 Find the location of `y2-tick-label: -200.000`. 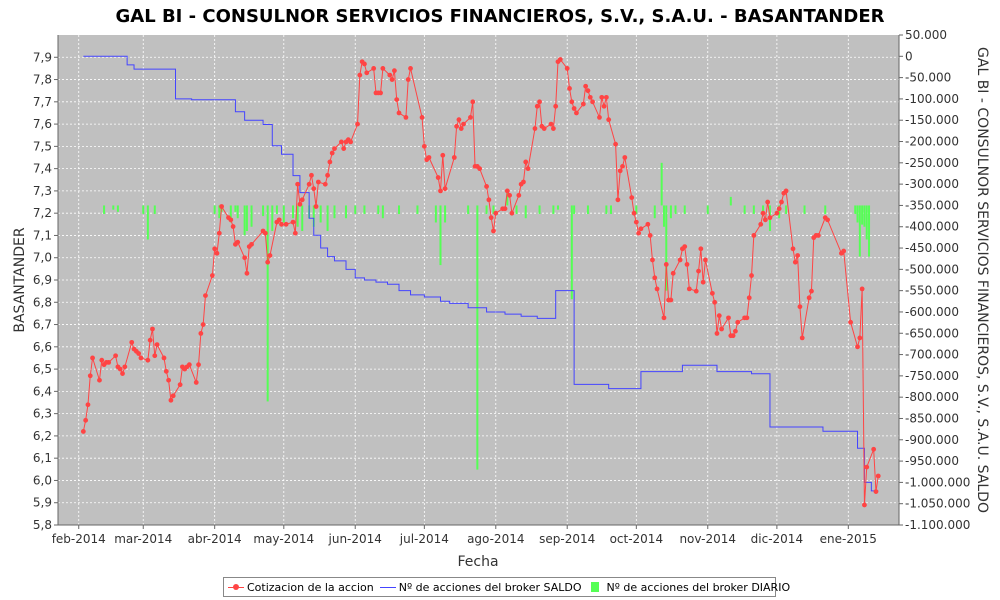

y2-tick-label: -200.000 is located at coordinates (932, 142).